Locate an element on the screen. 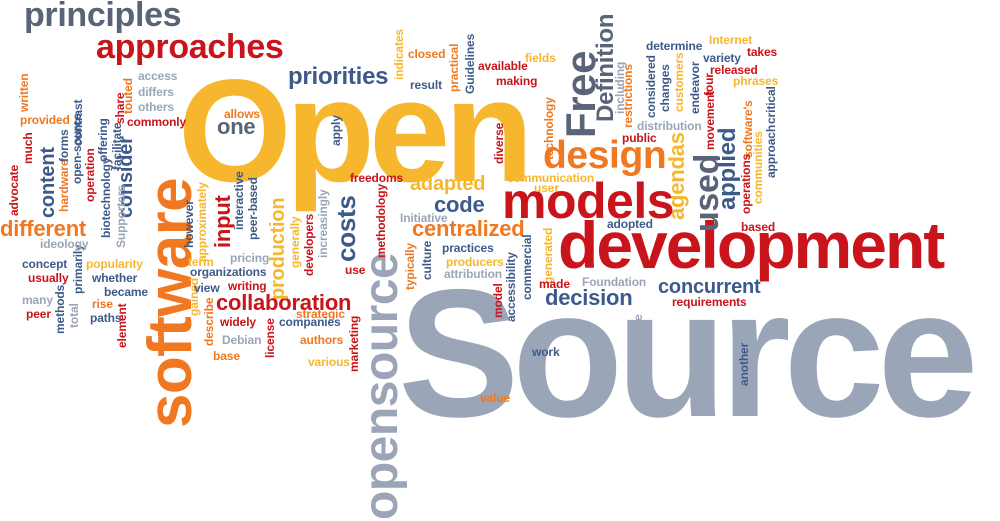  word-generated: generated is located at coordinates (548, 255).